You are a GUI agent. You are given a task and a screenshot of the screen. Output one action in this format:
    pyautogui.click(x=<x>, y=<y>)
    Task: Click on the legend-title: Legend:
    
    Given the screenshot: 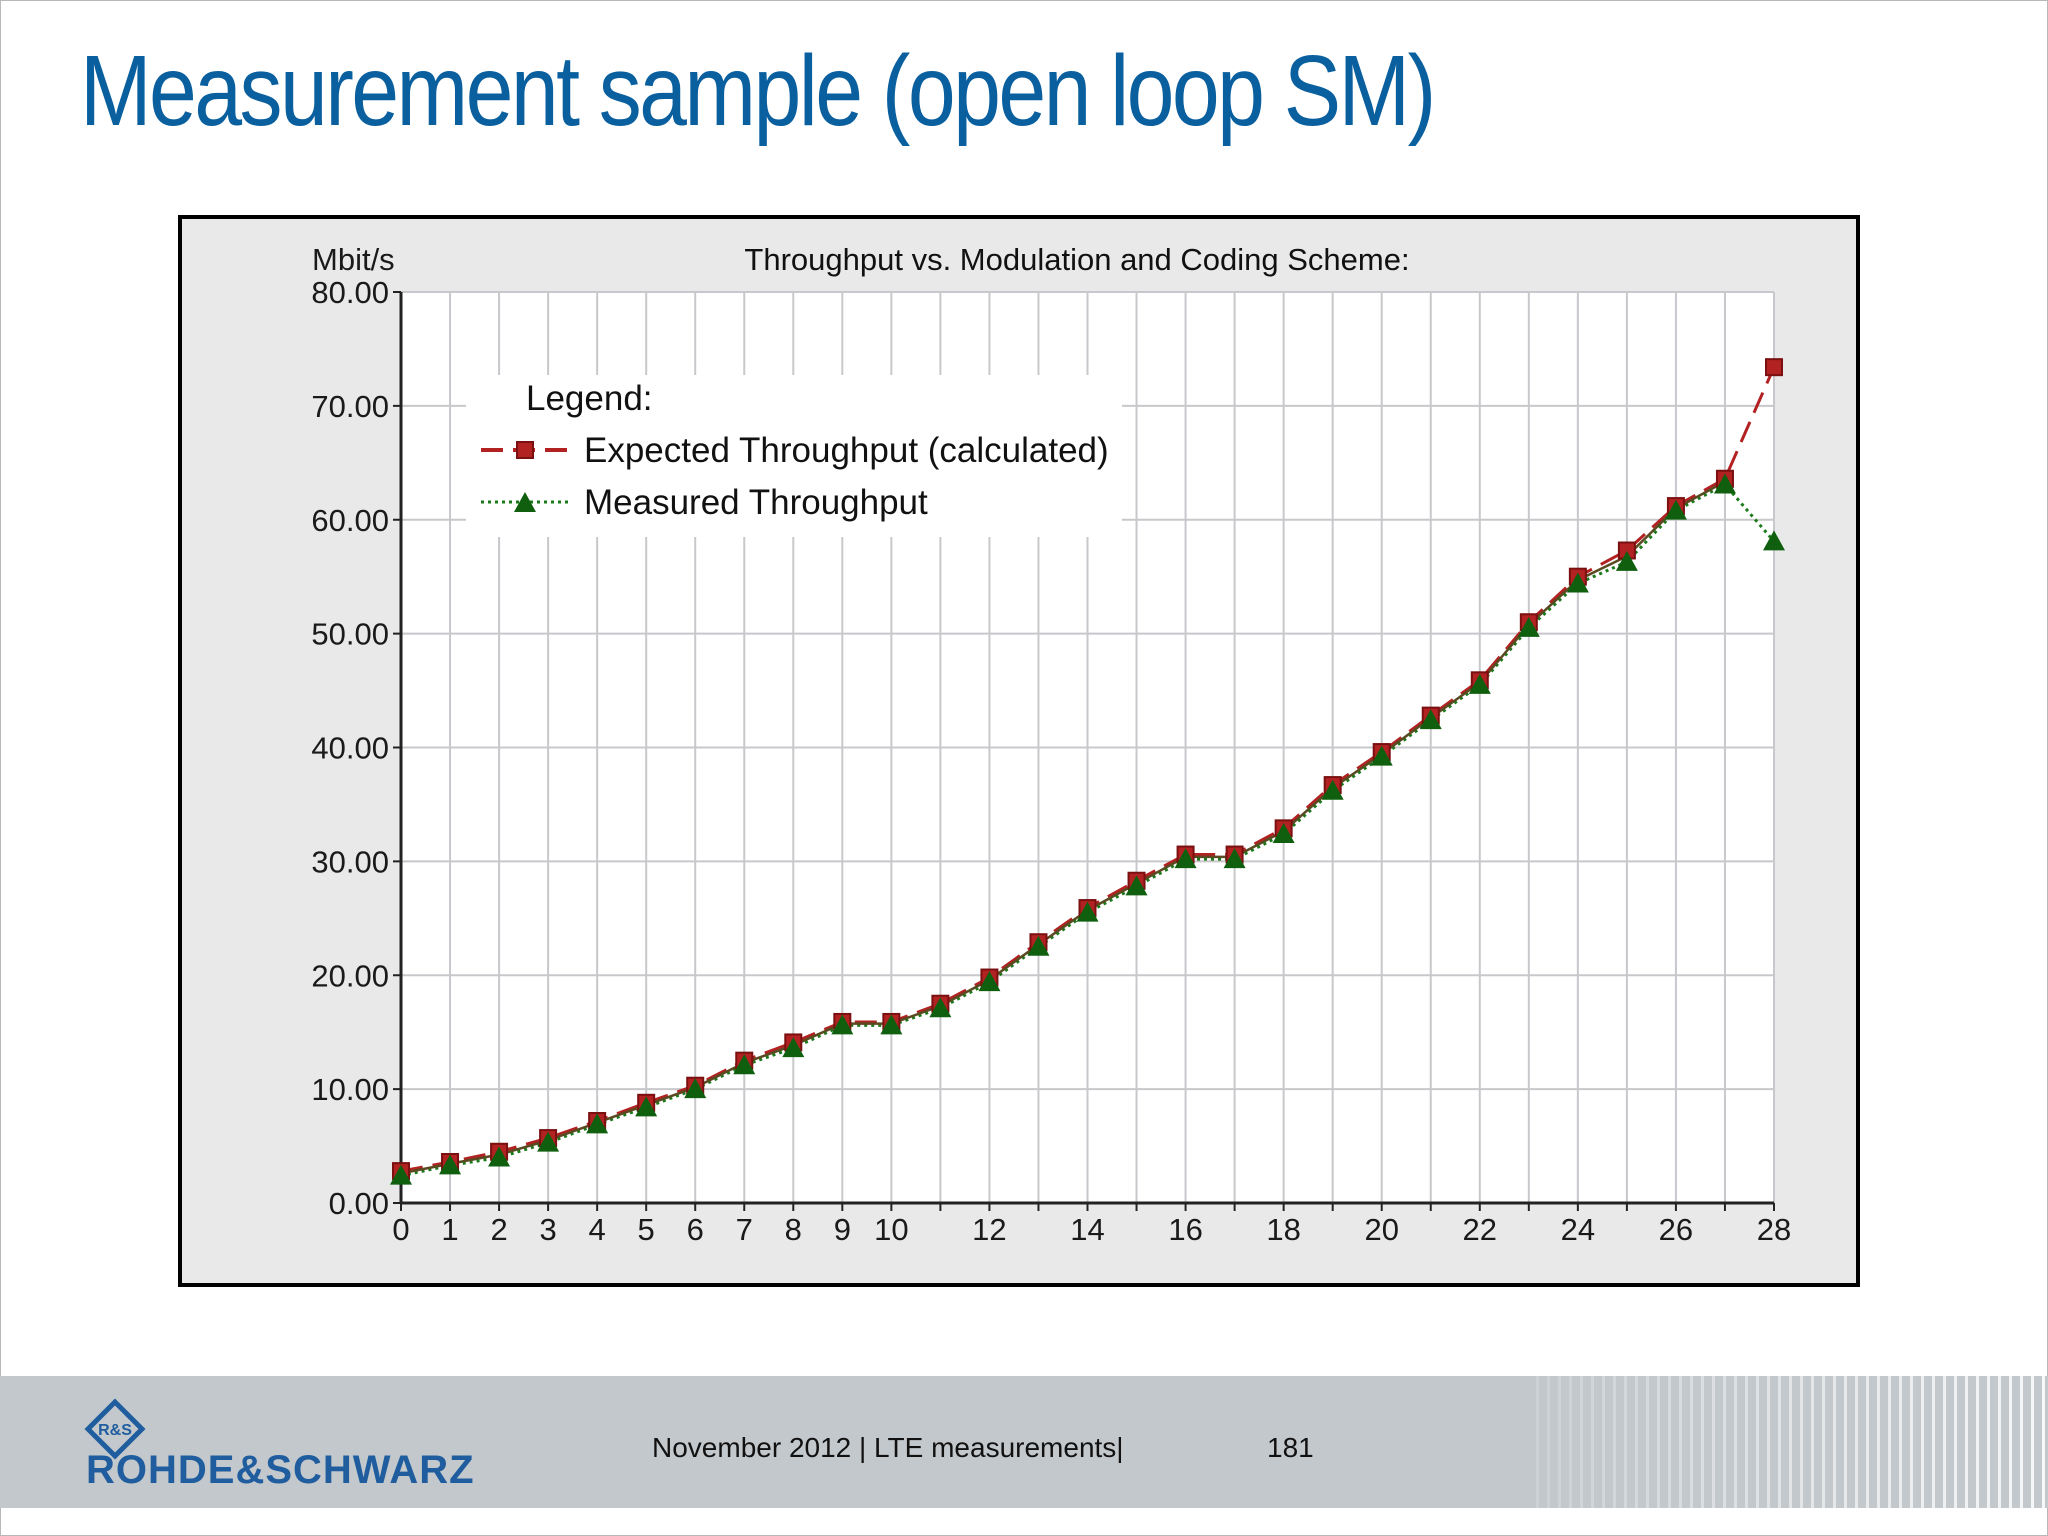 What is the action you would take?
    pyautogui.click(x=589, y=398)
    